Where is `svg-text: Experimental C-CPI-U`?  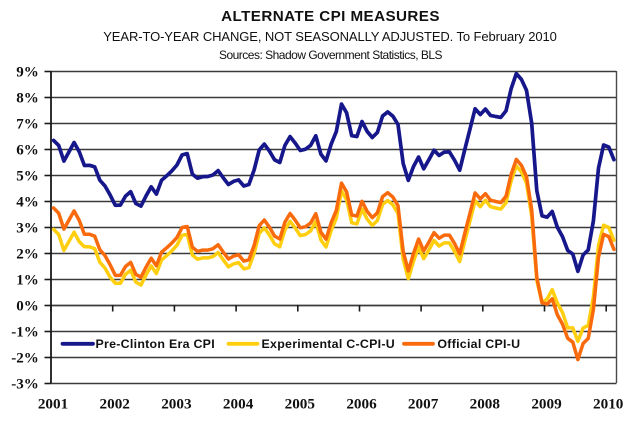 svg-text: Experimental C-CPI-U is located at coordinates (328, 344).